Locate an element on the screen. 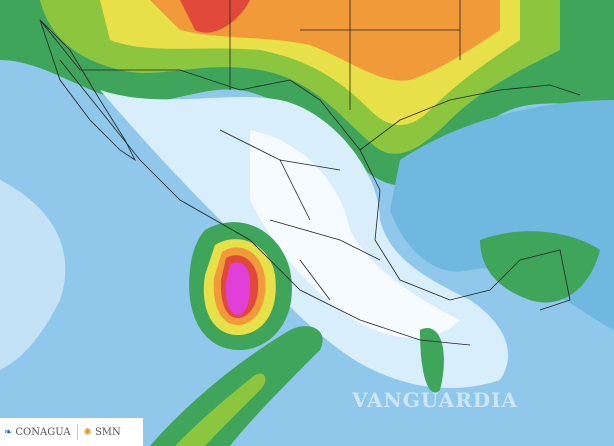 The height and width of the screenshot is (446, 614). mexico-state-lines is located at coordinates (300, 215).